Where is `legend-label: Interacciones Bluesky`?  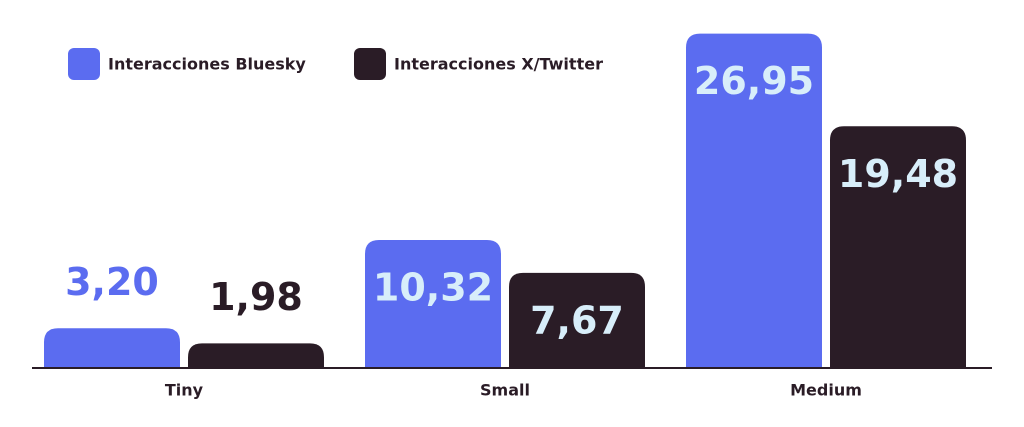 legend-label: Interacciones Bluesky is located at coordinates (207, 64).